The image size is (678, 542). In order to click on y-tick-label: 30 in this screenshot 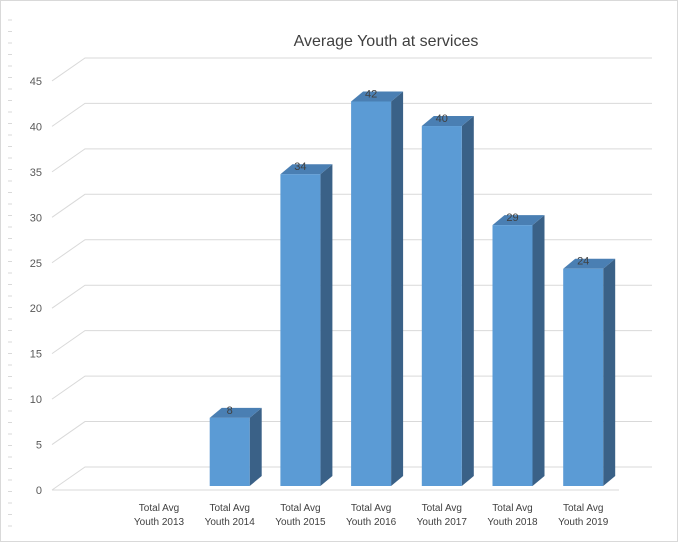, I will do `click(36, 218)`.